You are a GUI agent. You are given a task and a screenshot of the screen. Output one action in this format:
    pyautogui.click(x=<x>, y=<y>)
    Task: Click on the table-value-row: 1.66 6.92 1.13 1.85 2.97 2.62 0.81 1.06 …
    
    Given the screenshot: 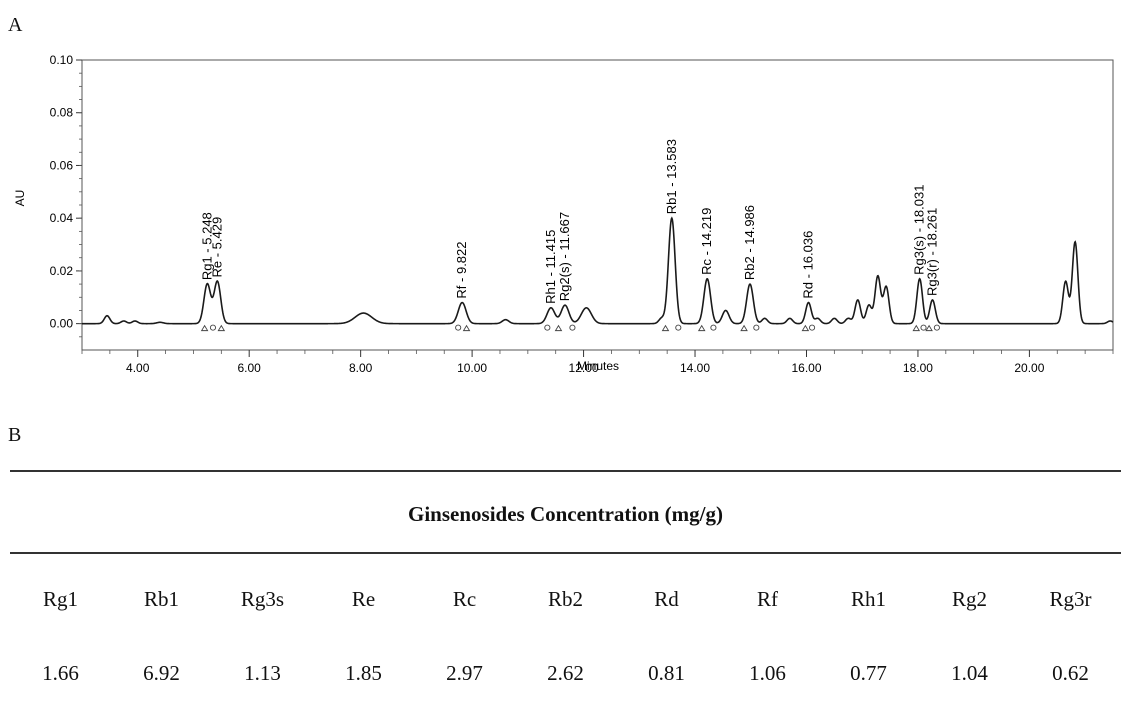 What is the action you would take?
    pyautogui.click(x=565, y=673)
    